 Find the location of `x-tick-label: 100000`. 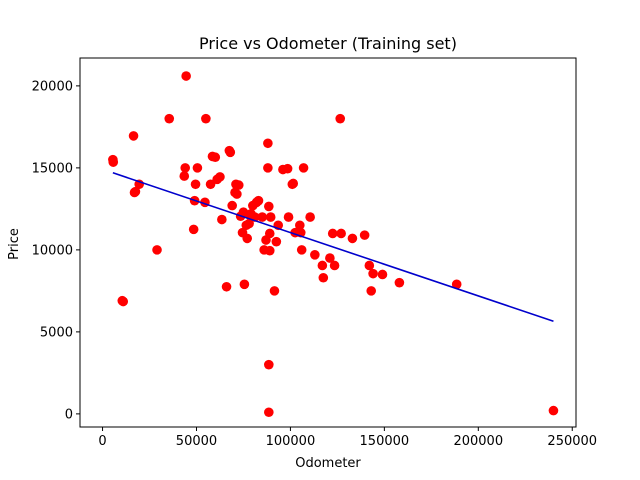

x-tick-label: 100000 is located at coordinates (291, 441).